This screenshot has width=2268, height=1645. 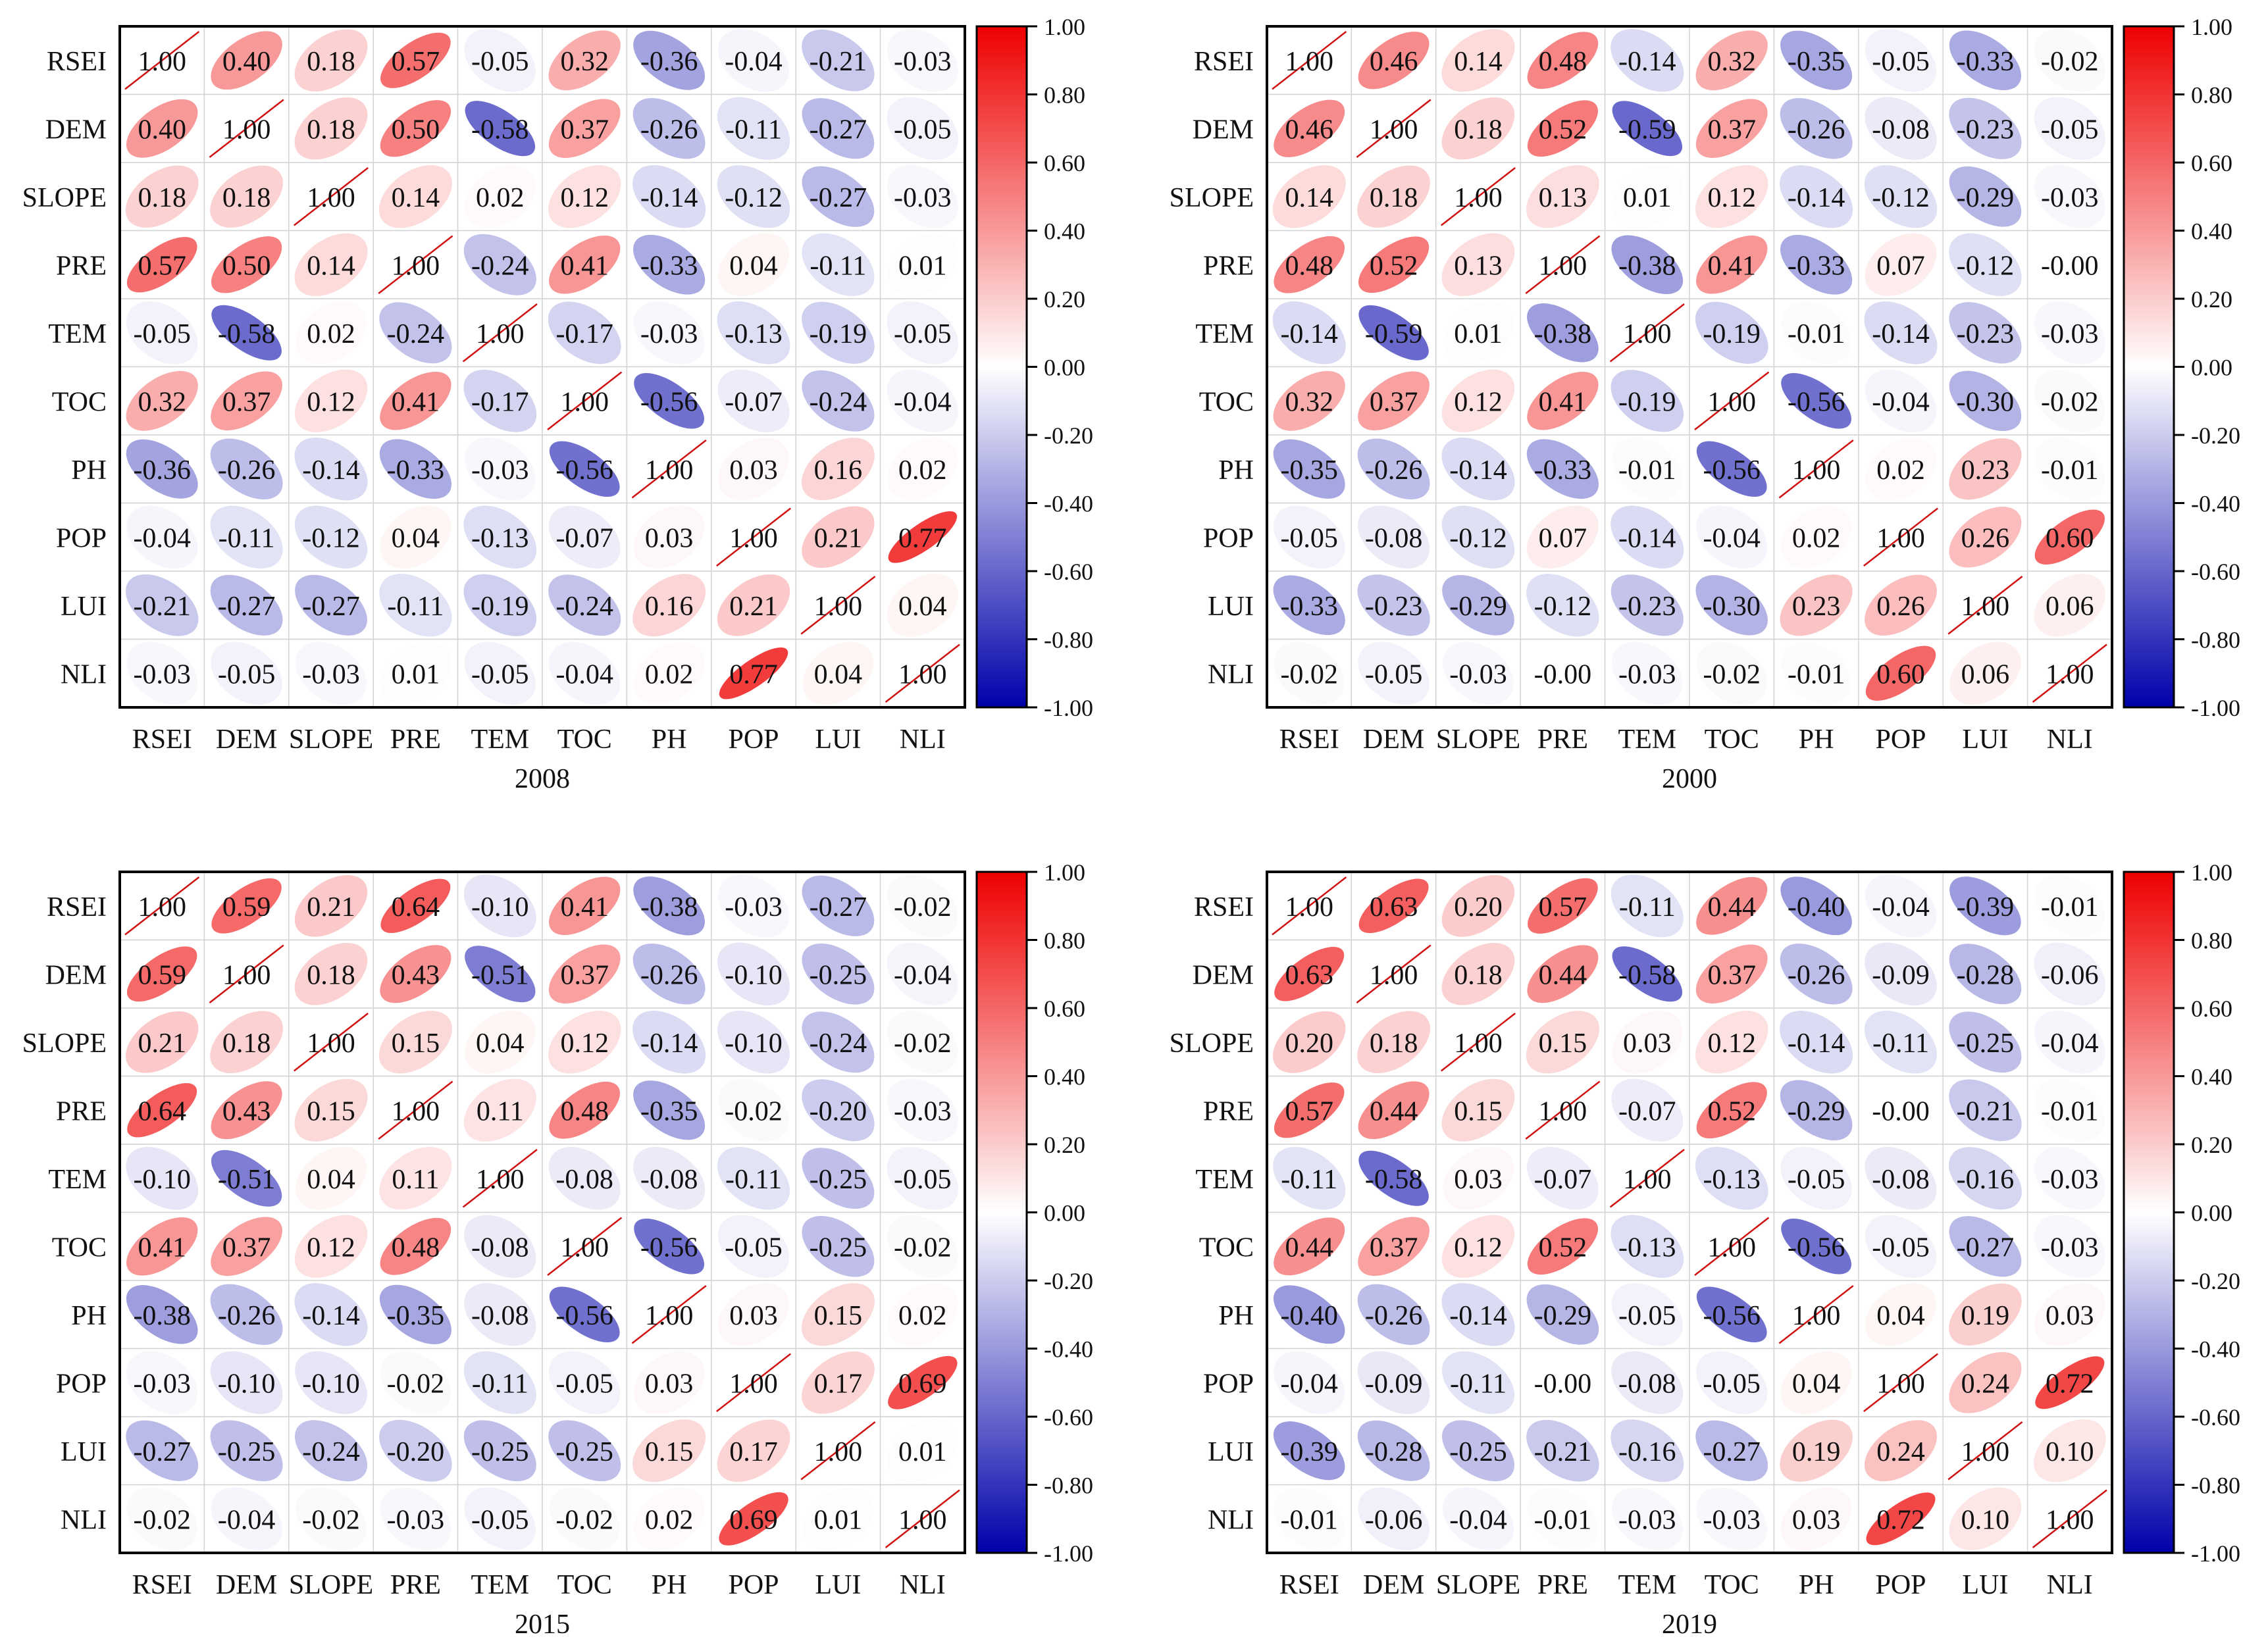 I want to click on cell-value-label: 0.50, so click(x=246, y=266).